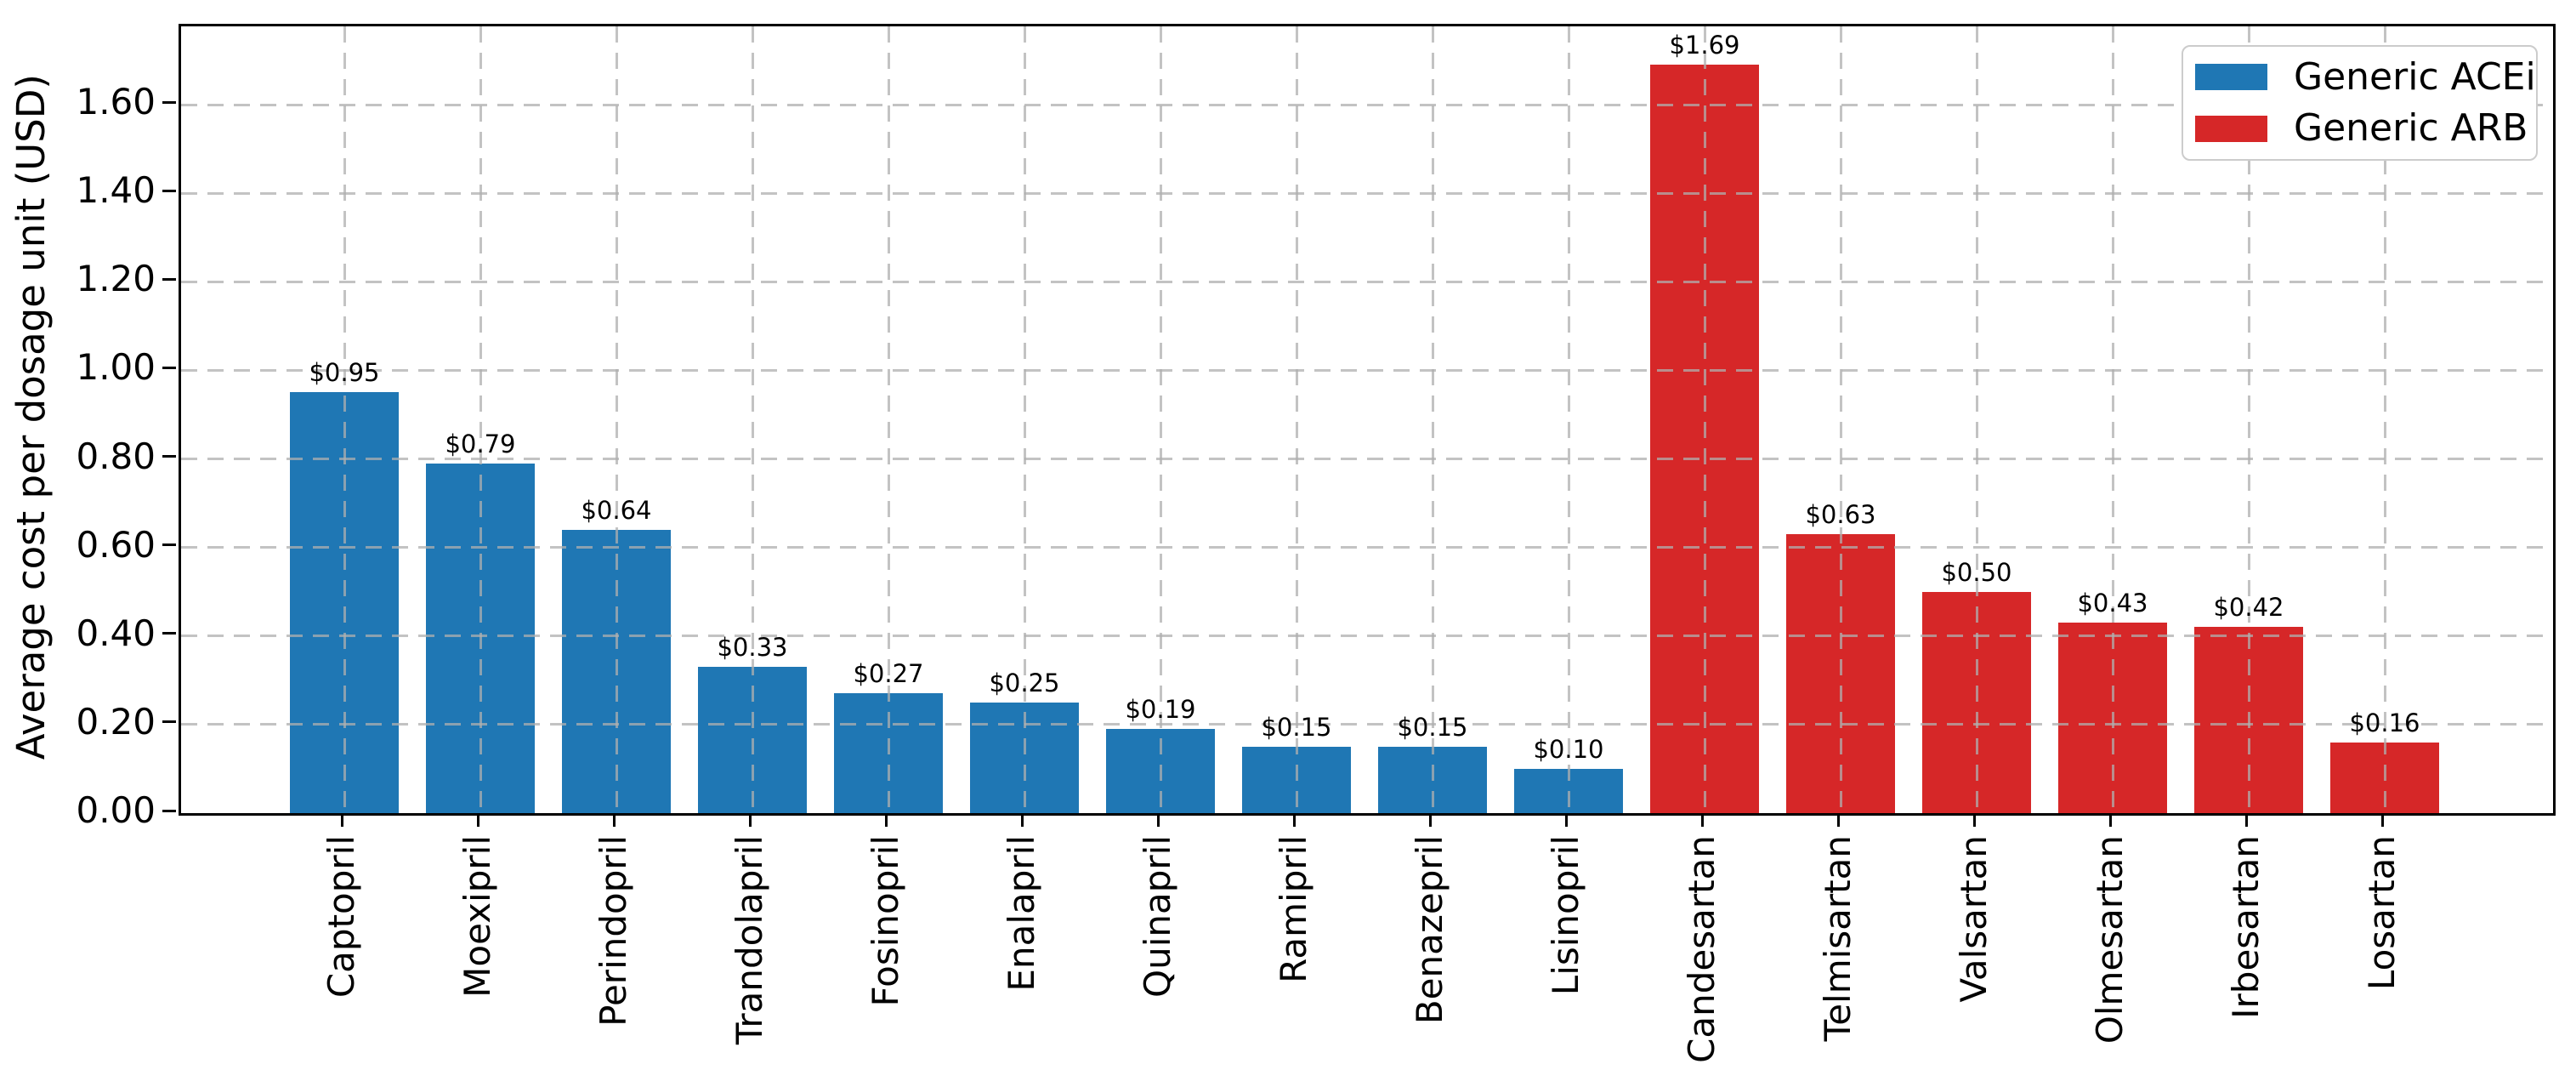 The image size is (2576, 1087). I want to click on bar-perindopril, so click(616, 671).